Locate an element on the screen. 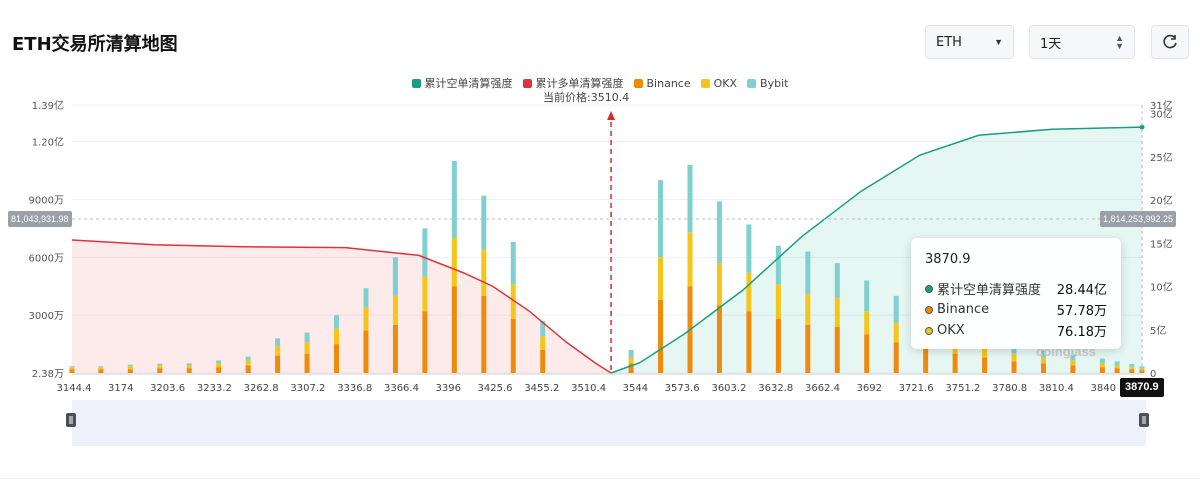  legend-item: OKX is located at coordinates (718, 83).